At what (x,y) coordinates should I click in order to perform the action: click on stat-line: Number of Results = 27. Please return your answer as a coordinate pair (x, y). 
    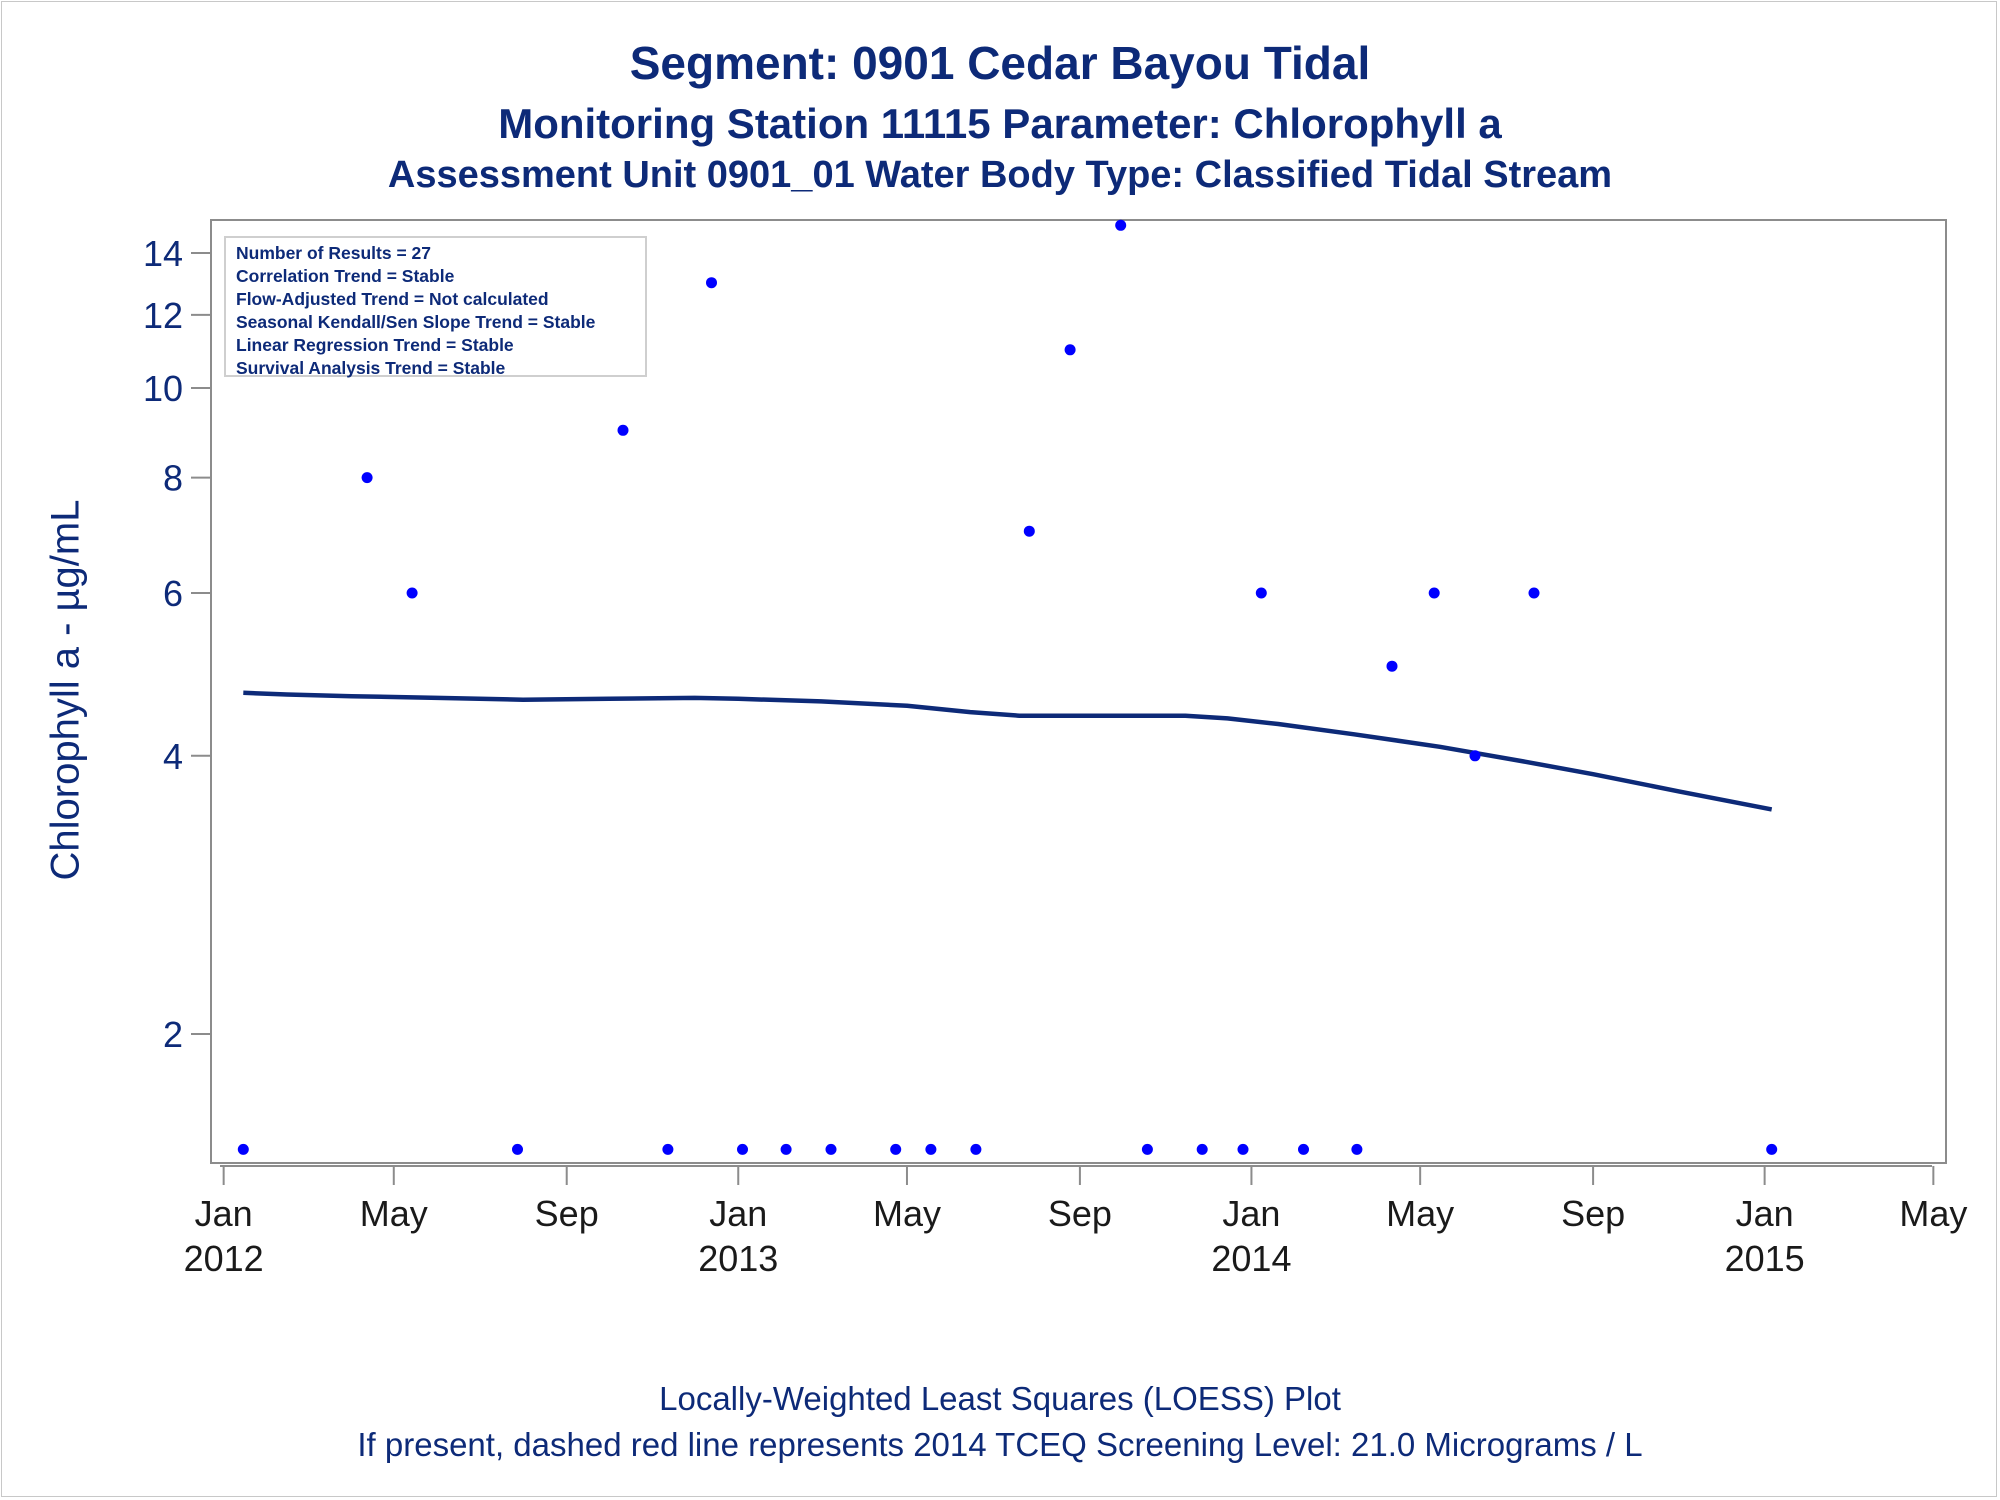
    Looking at the image, I should click on (333, 253).